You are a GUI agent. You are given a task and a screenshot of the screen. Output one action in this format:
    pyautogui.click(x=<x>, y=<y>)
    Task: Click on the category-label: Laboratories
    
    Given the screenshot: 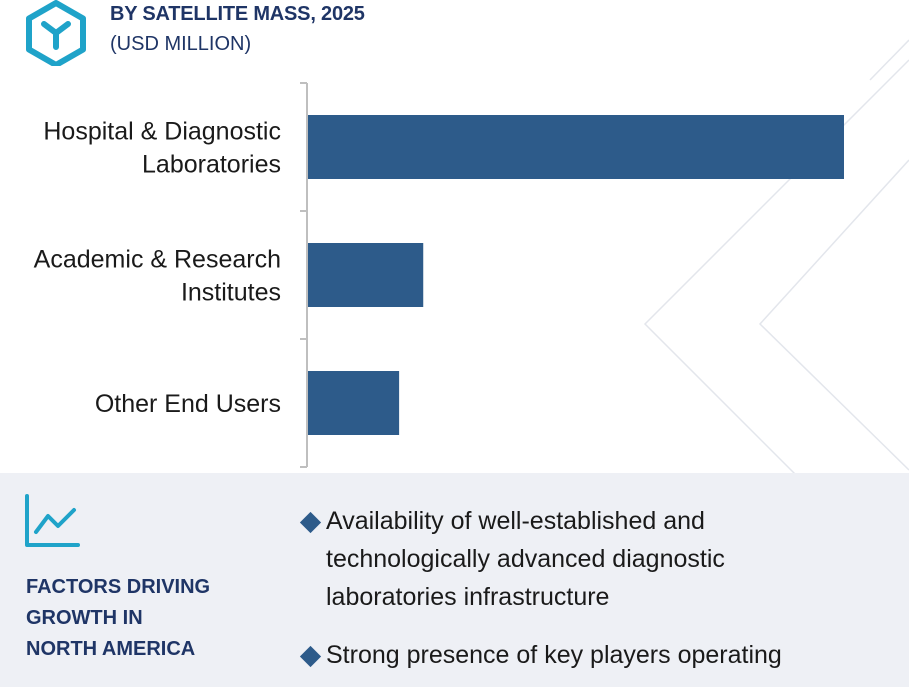 What is the action you would take?
    pyautogui.click(x=211, y=165)
    